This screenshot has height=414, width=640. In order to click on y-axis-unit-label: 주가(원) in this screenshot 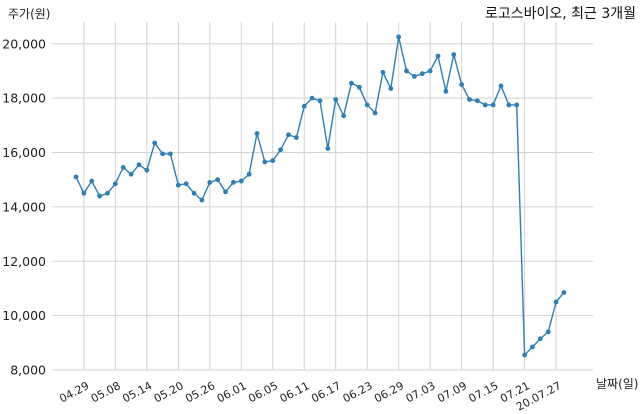, I will do `click(29, 14)`.